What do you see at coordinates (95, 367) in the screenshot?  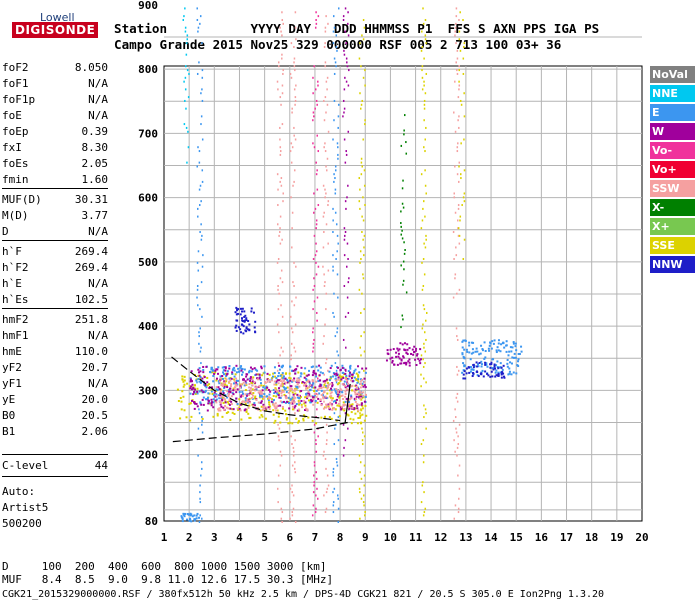 I see `param-value: 20.7` at bounding box center [95, 367].